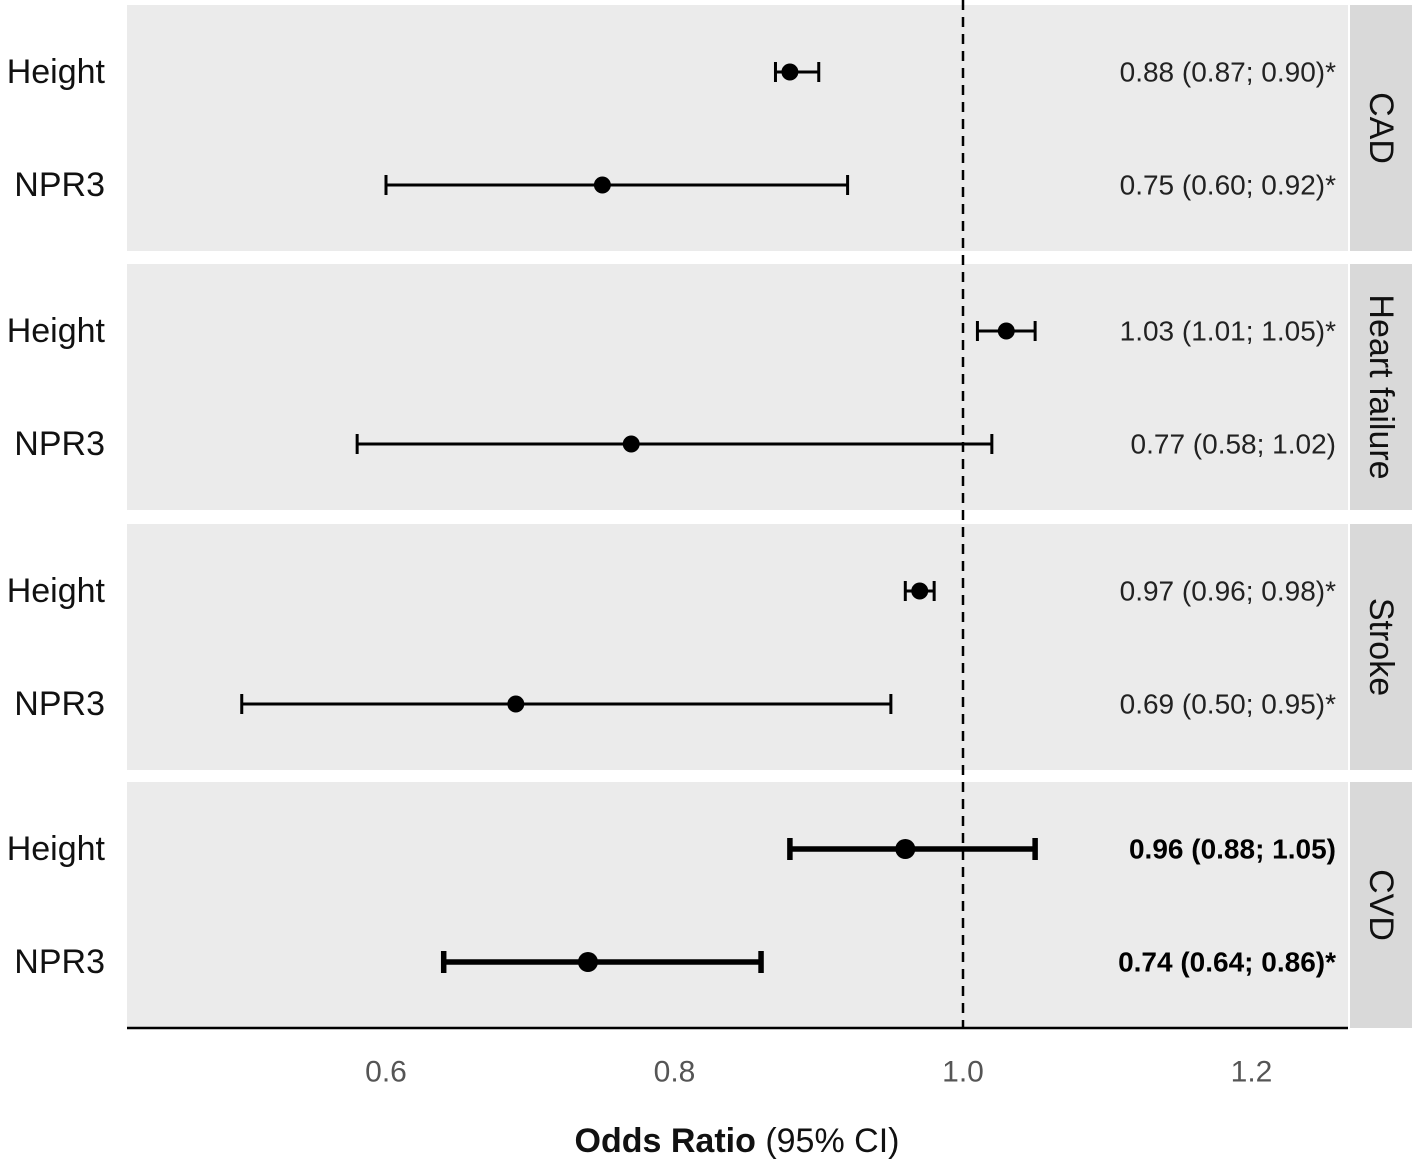  I want to click on estimate-label: 0.88 (0.87; 0.90)*, so click(1228, 72).